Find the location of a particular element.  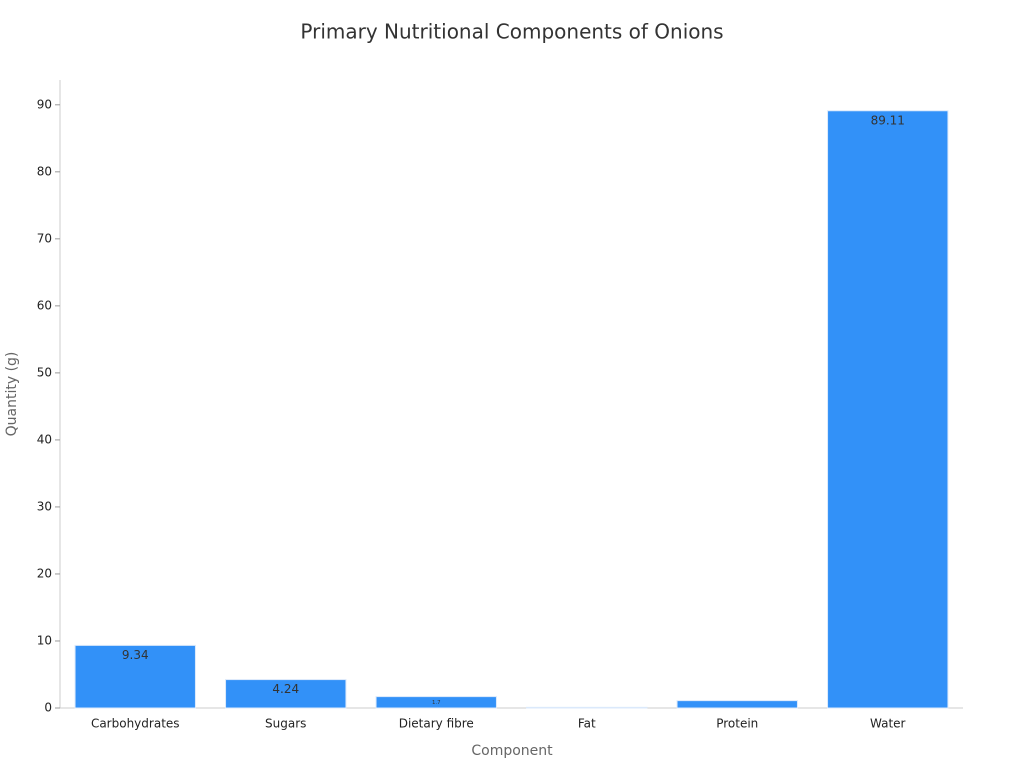

x-tick-label: Fat is located at coordinates (587, 724).